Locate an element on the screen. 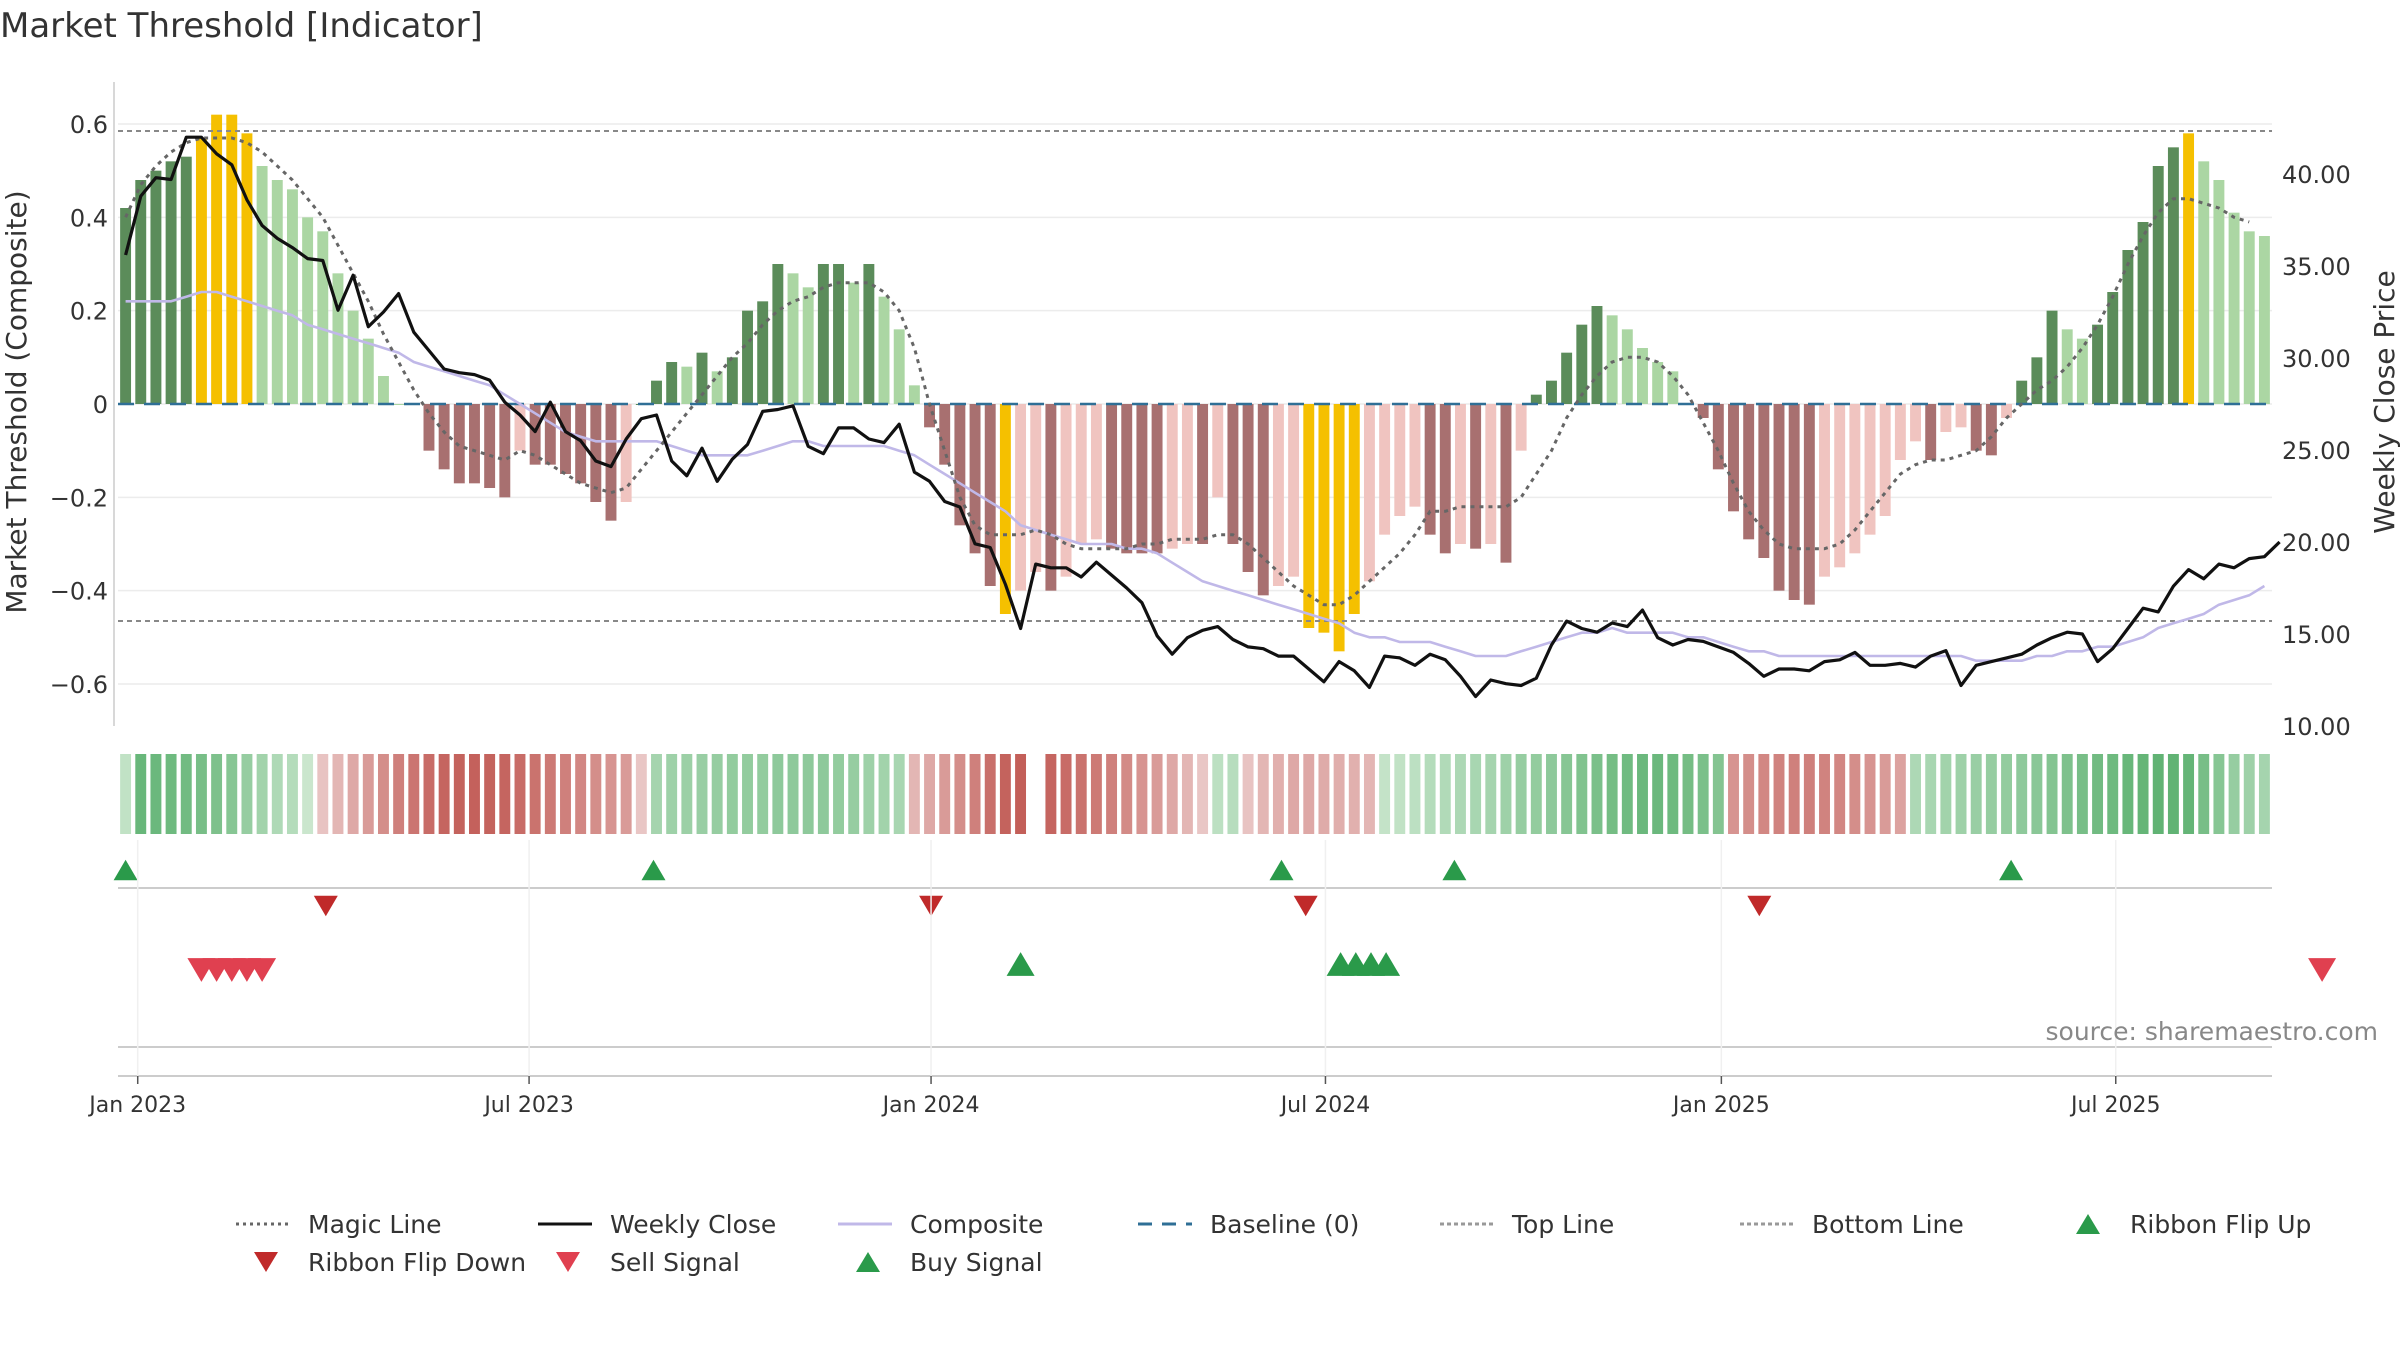  x-tick-label: Jul 2024 is located at coordinates (1325, 1105).